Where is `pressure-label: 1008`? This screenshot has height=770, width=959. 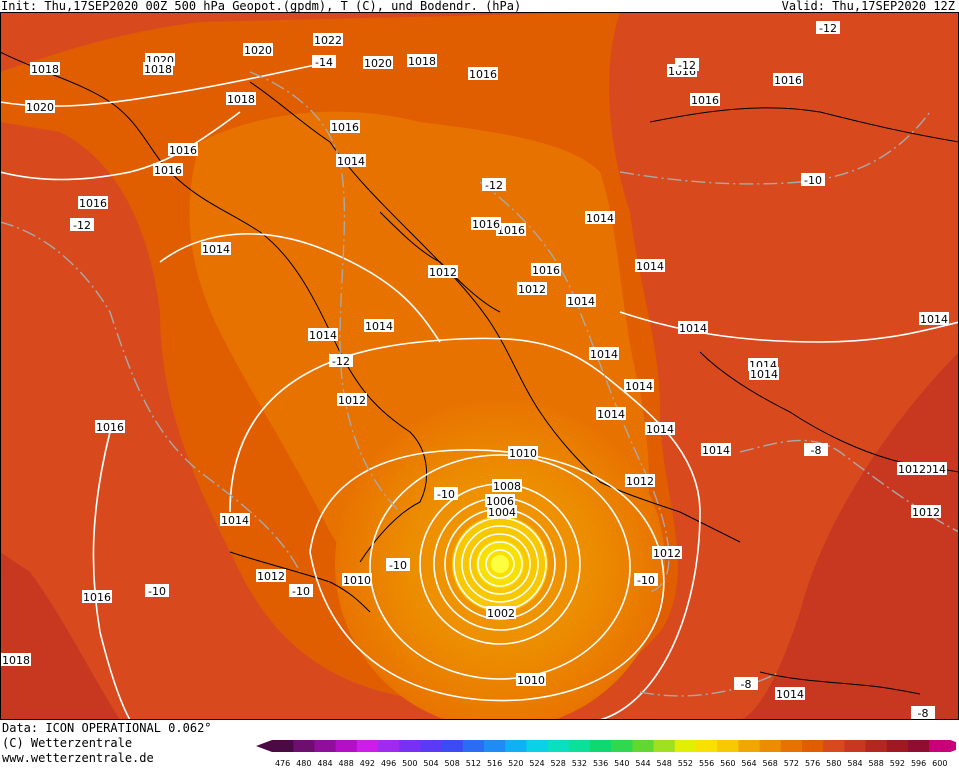 pressure-label: 1008 is located at coordinates (507, 486).